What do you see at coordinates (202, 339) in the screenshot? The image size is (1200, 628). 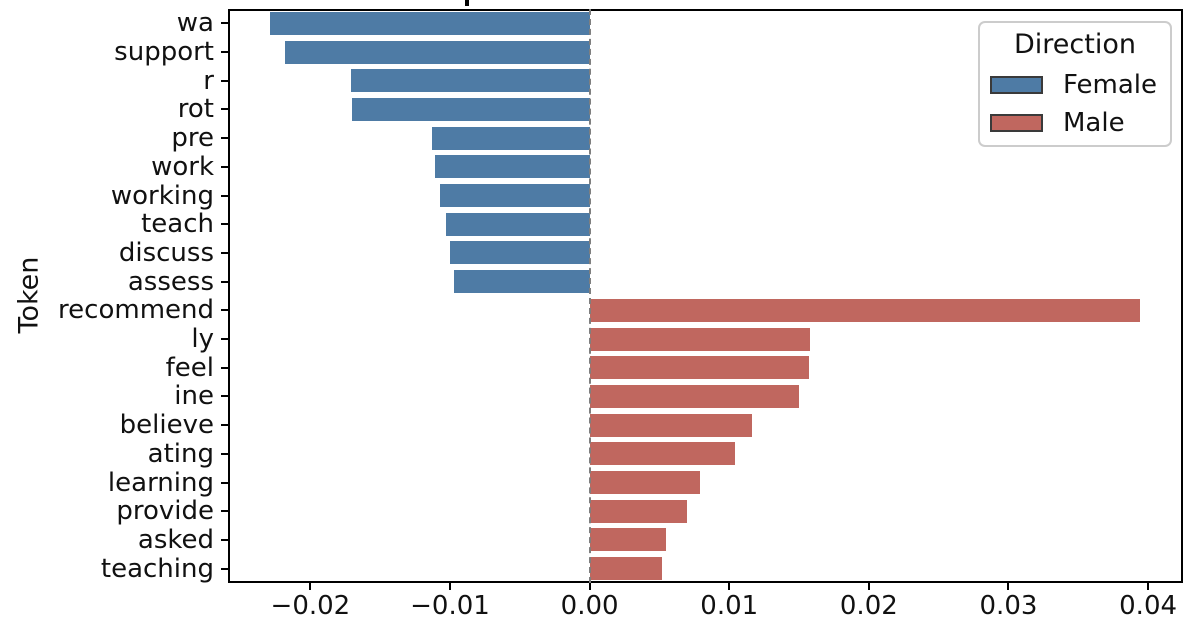 I see `y-tick-label-ly: ly` at bounding box center [202, 339].